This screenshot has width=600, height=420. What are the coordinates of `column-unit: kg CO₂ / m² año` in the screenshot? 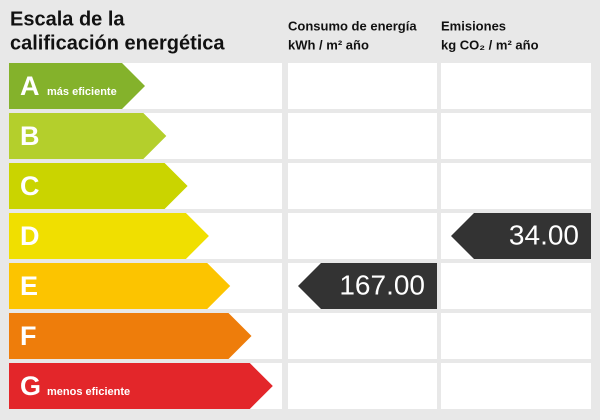 It's located at (490, 44).